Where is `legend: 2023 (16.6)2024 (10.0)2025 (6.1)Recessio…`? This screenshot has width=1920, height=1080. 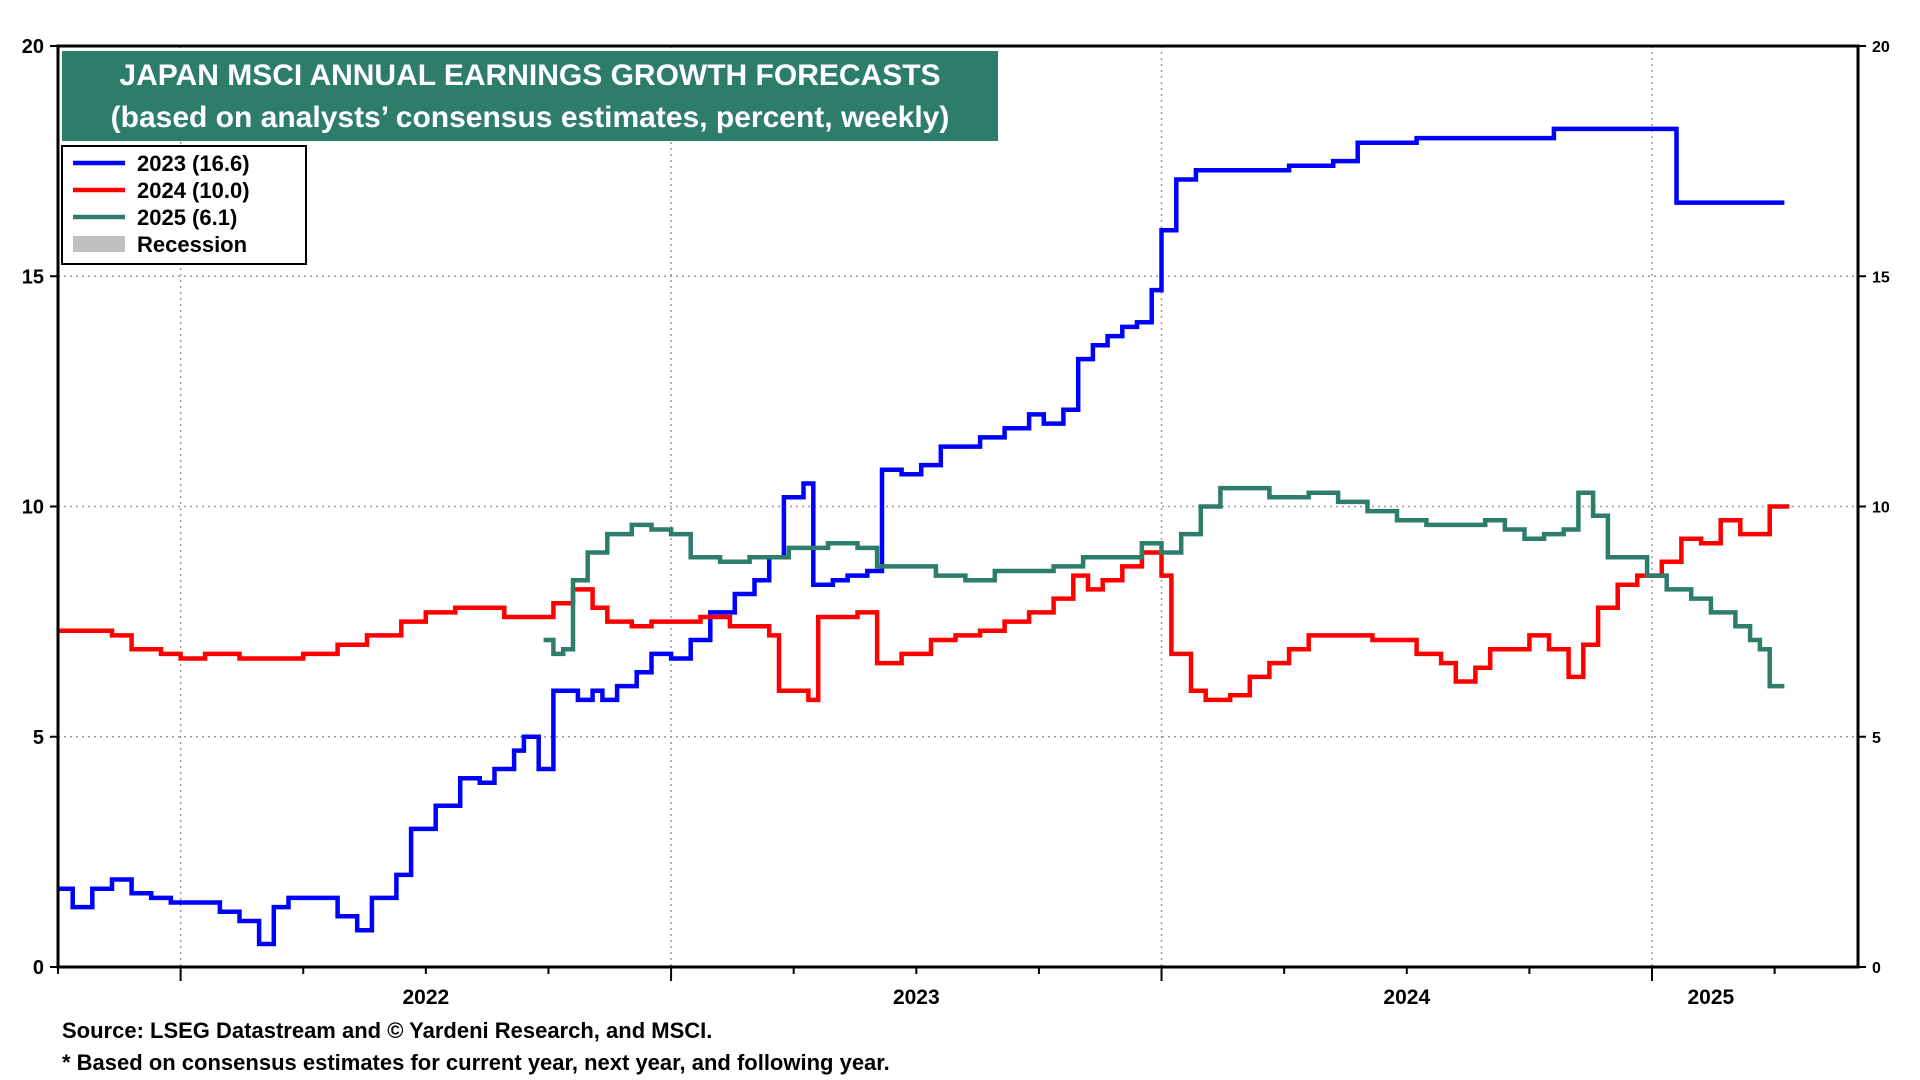
legend: 2023 (16.6)2024 (10.0)2025 (6.1)Recessio… is located at coordinates (184, 205).